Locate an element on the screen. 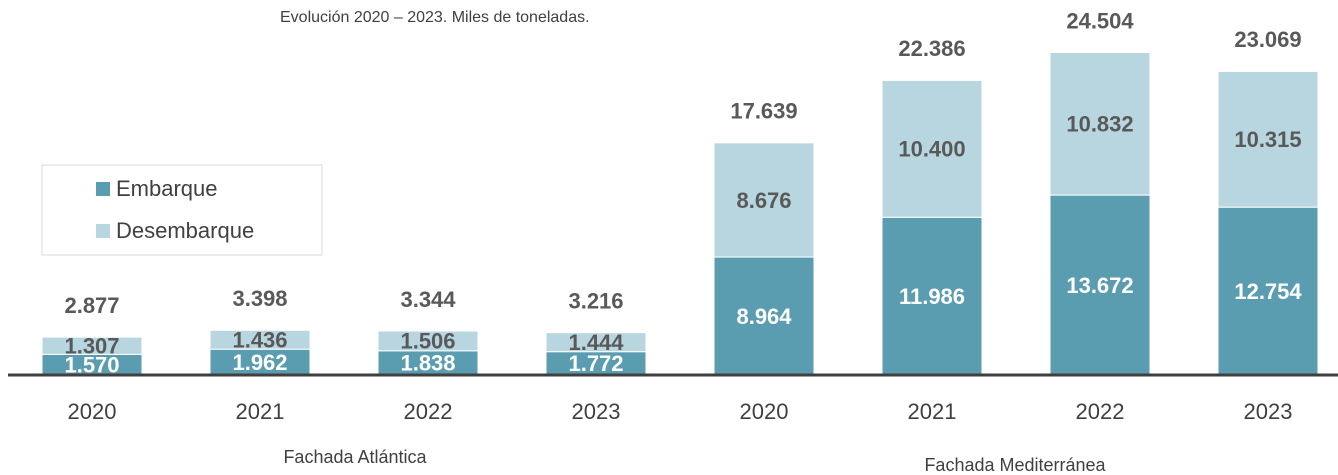 Image resolution: width=1338 pixels, height=475 pixels. total-label: 24.504 is located at coordinates (1100, 20).